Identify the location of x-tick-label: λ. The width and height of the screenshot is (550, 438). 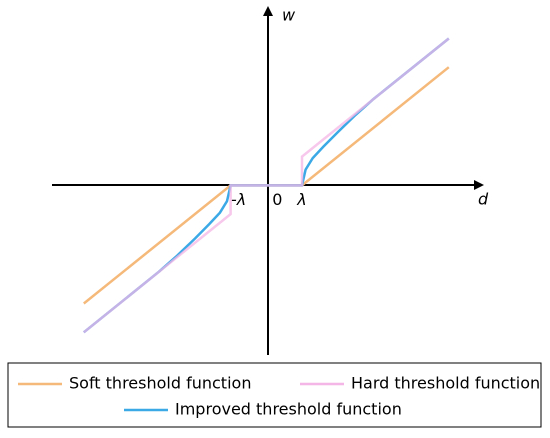
(301, 199).